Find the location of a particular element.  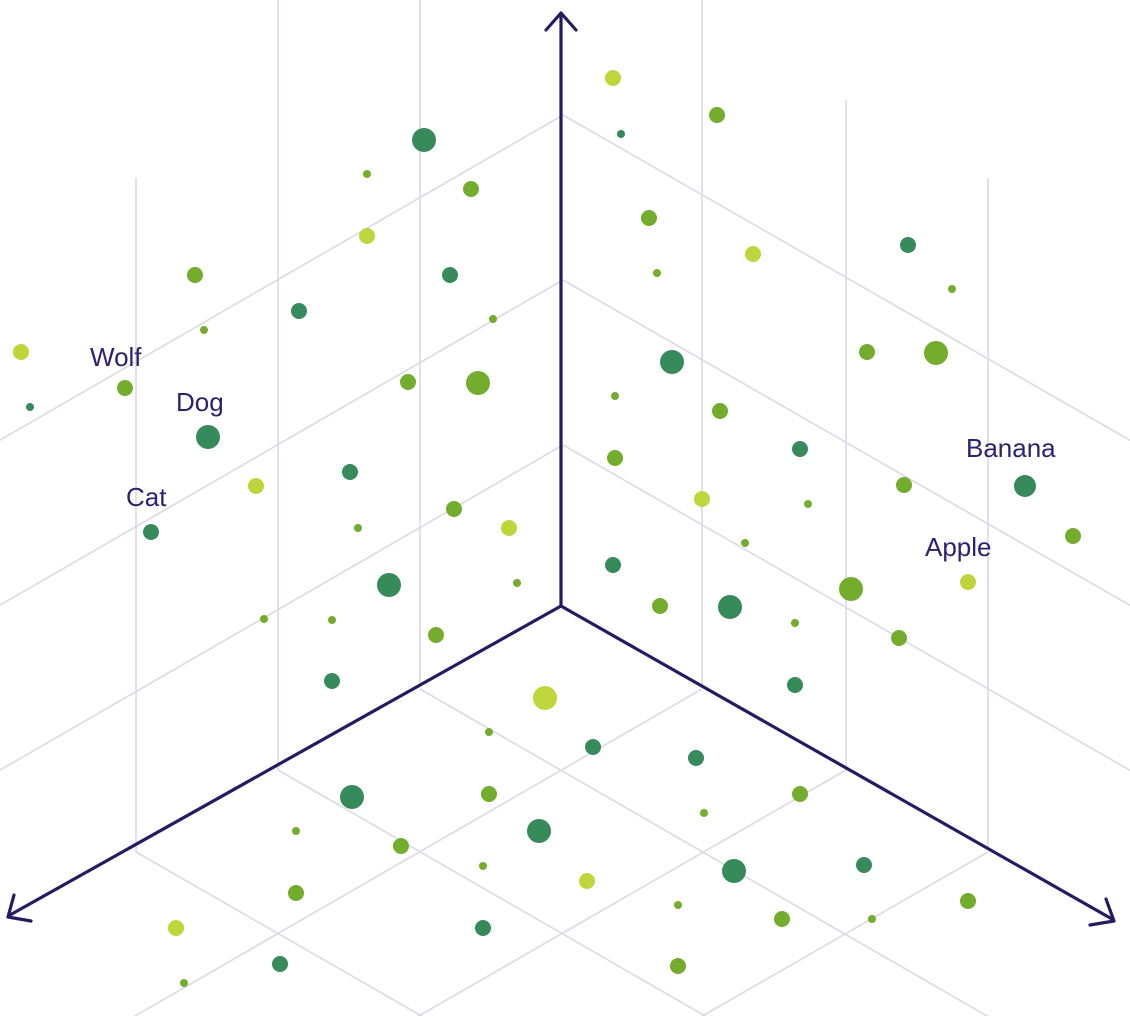

label-cat: Cat is located at coordinates (146, 497).